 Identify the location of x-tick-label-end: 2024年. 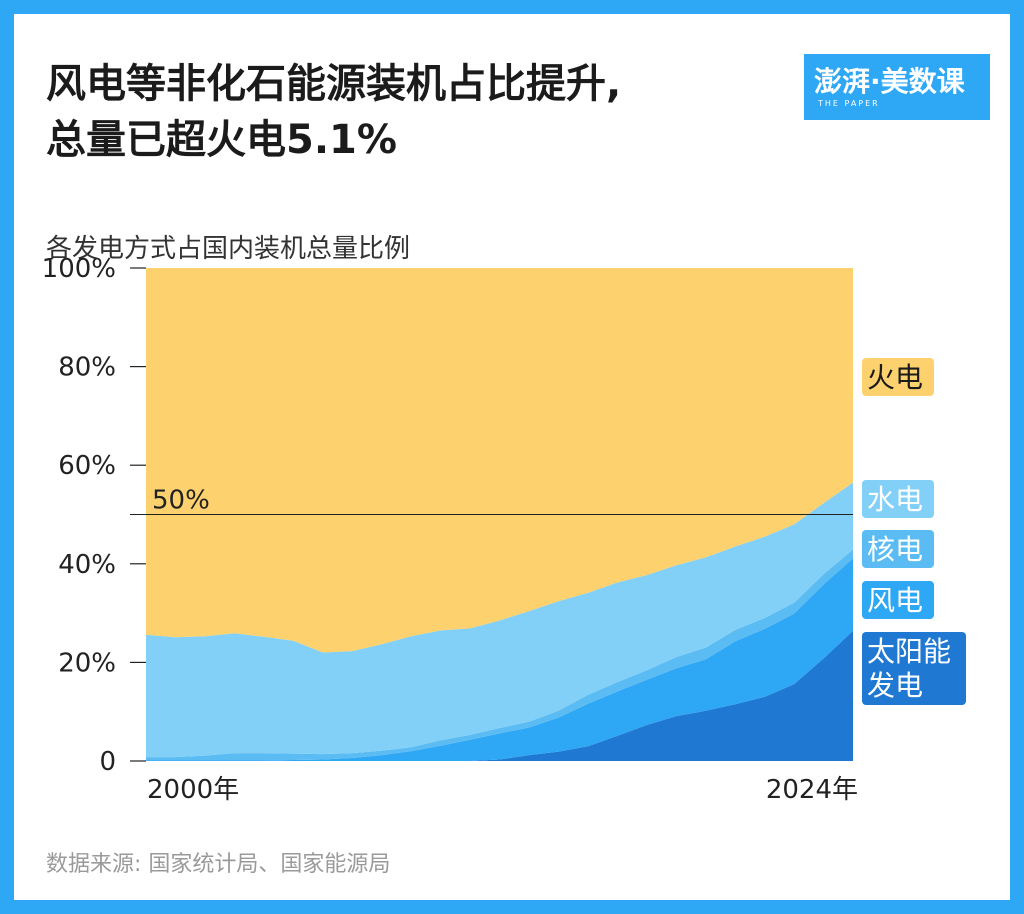
(812, 790).